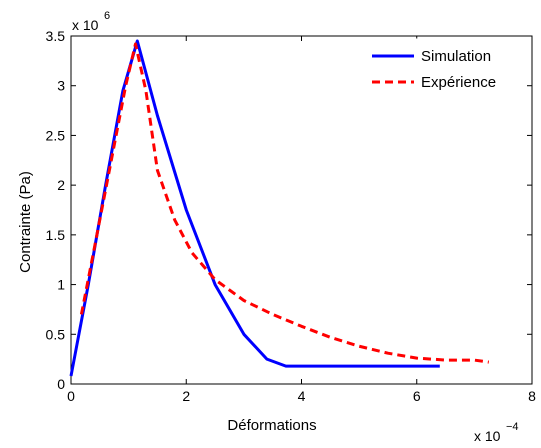 This screenshot has width=541, height=448. I want to click on legend-label-experience: Expérience, so click(458, 82).